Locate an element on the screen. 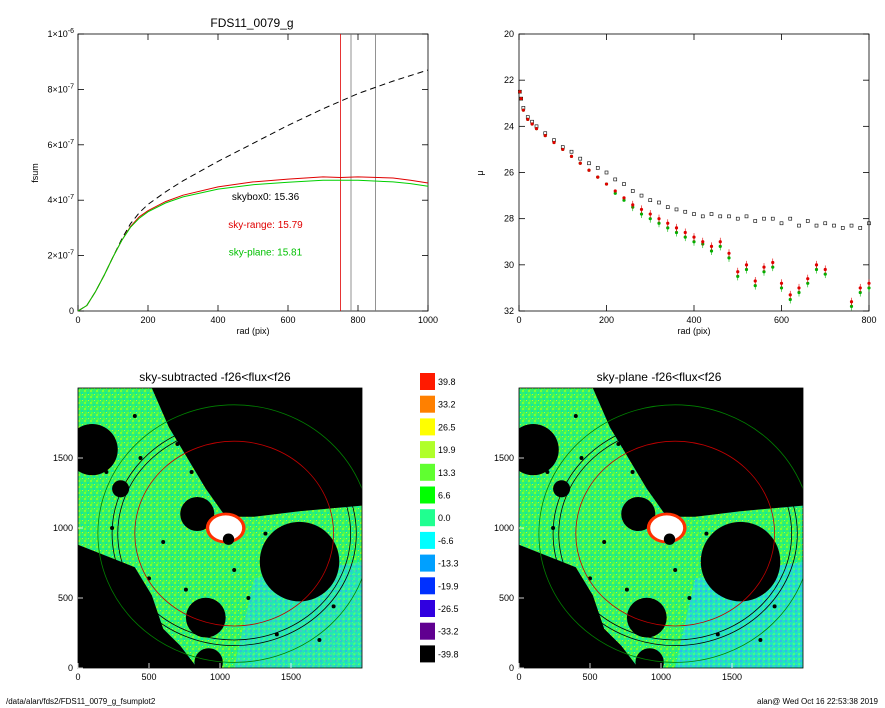 The width and height of the screenshot is (885, 708). fsum-series is located at coordinates (253, 190).